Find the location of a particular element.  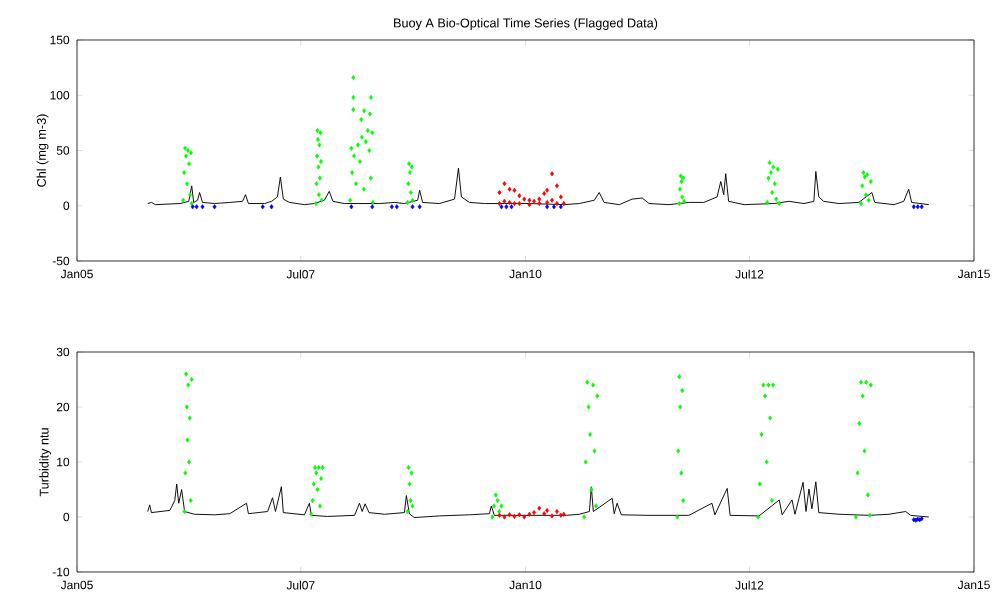

y-tick-label: 10 is located at coordinates (63, 462).